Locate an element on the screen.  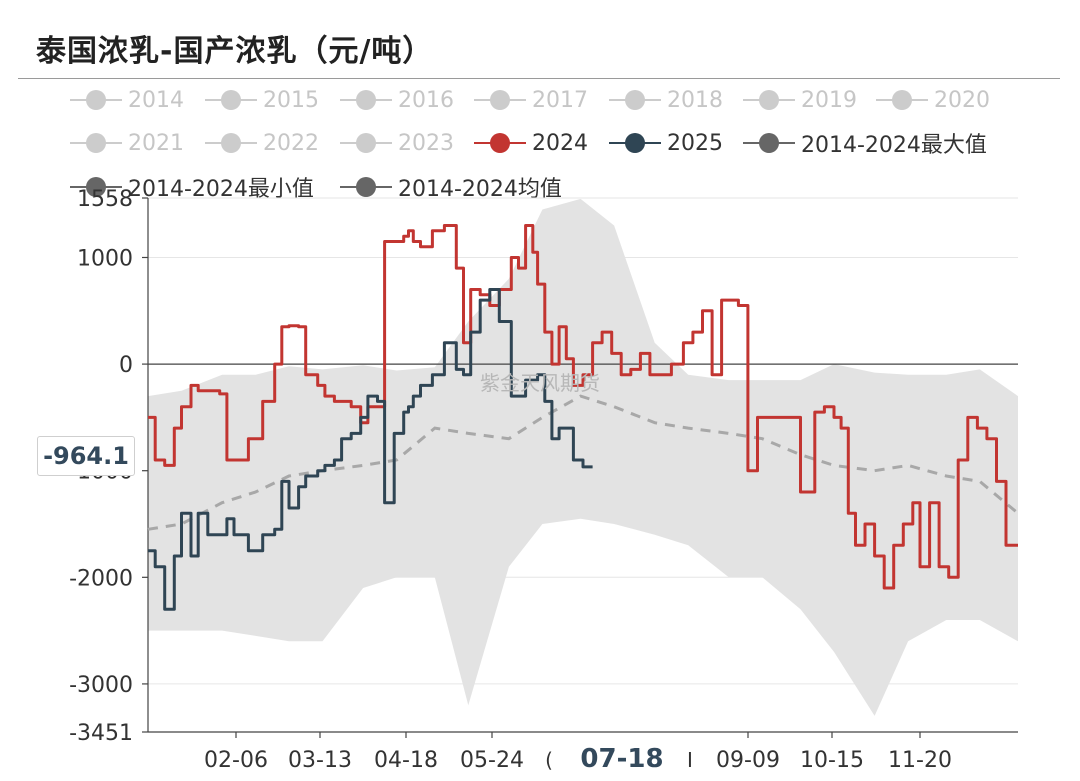
x-tick-label-3: 05-24 is located at coordinates (492, 760).